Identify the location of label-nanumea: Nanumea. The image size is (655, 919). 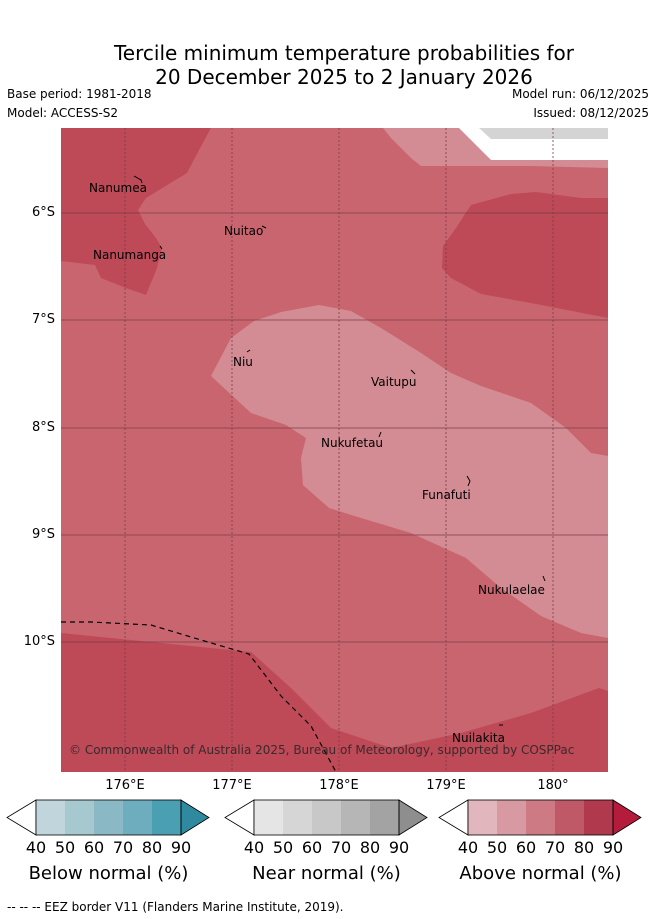
(118, 188).